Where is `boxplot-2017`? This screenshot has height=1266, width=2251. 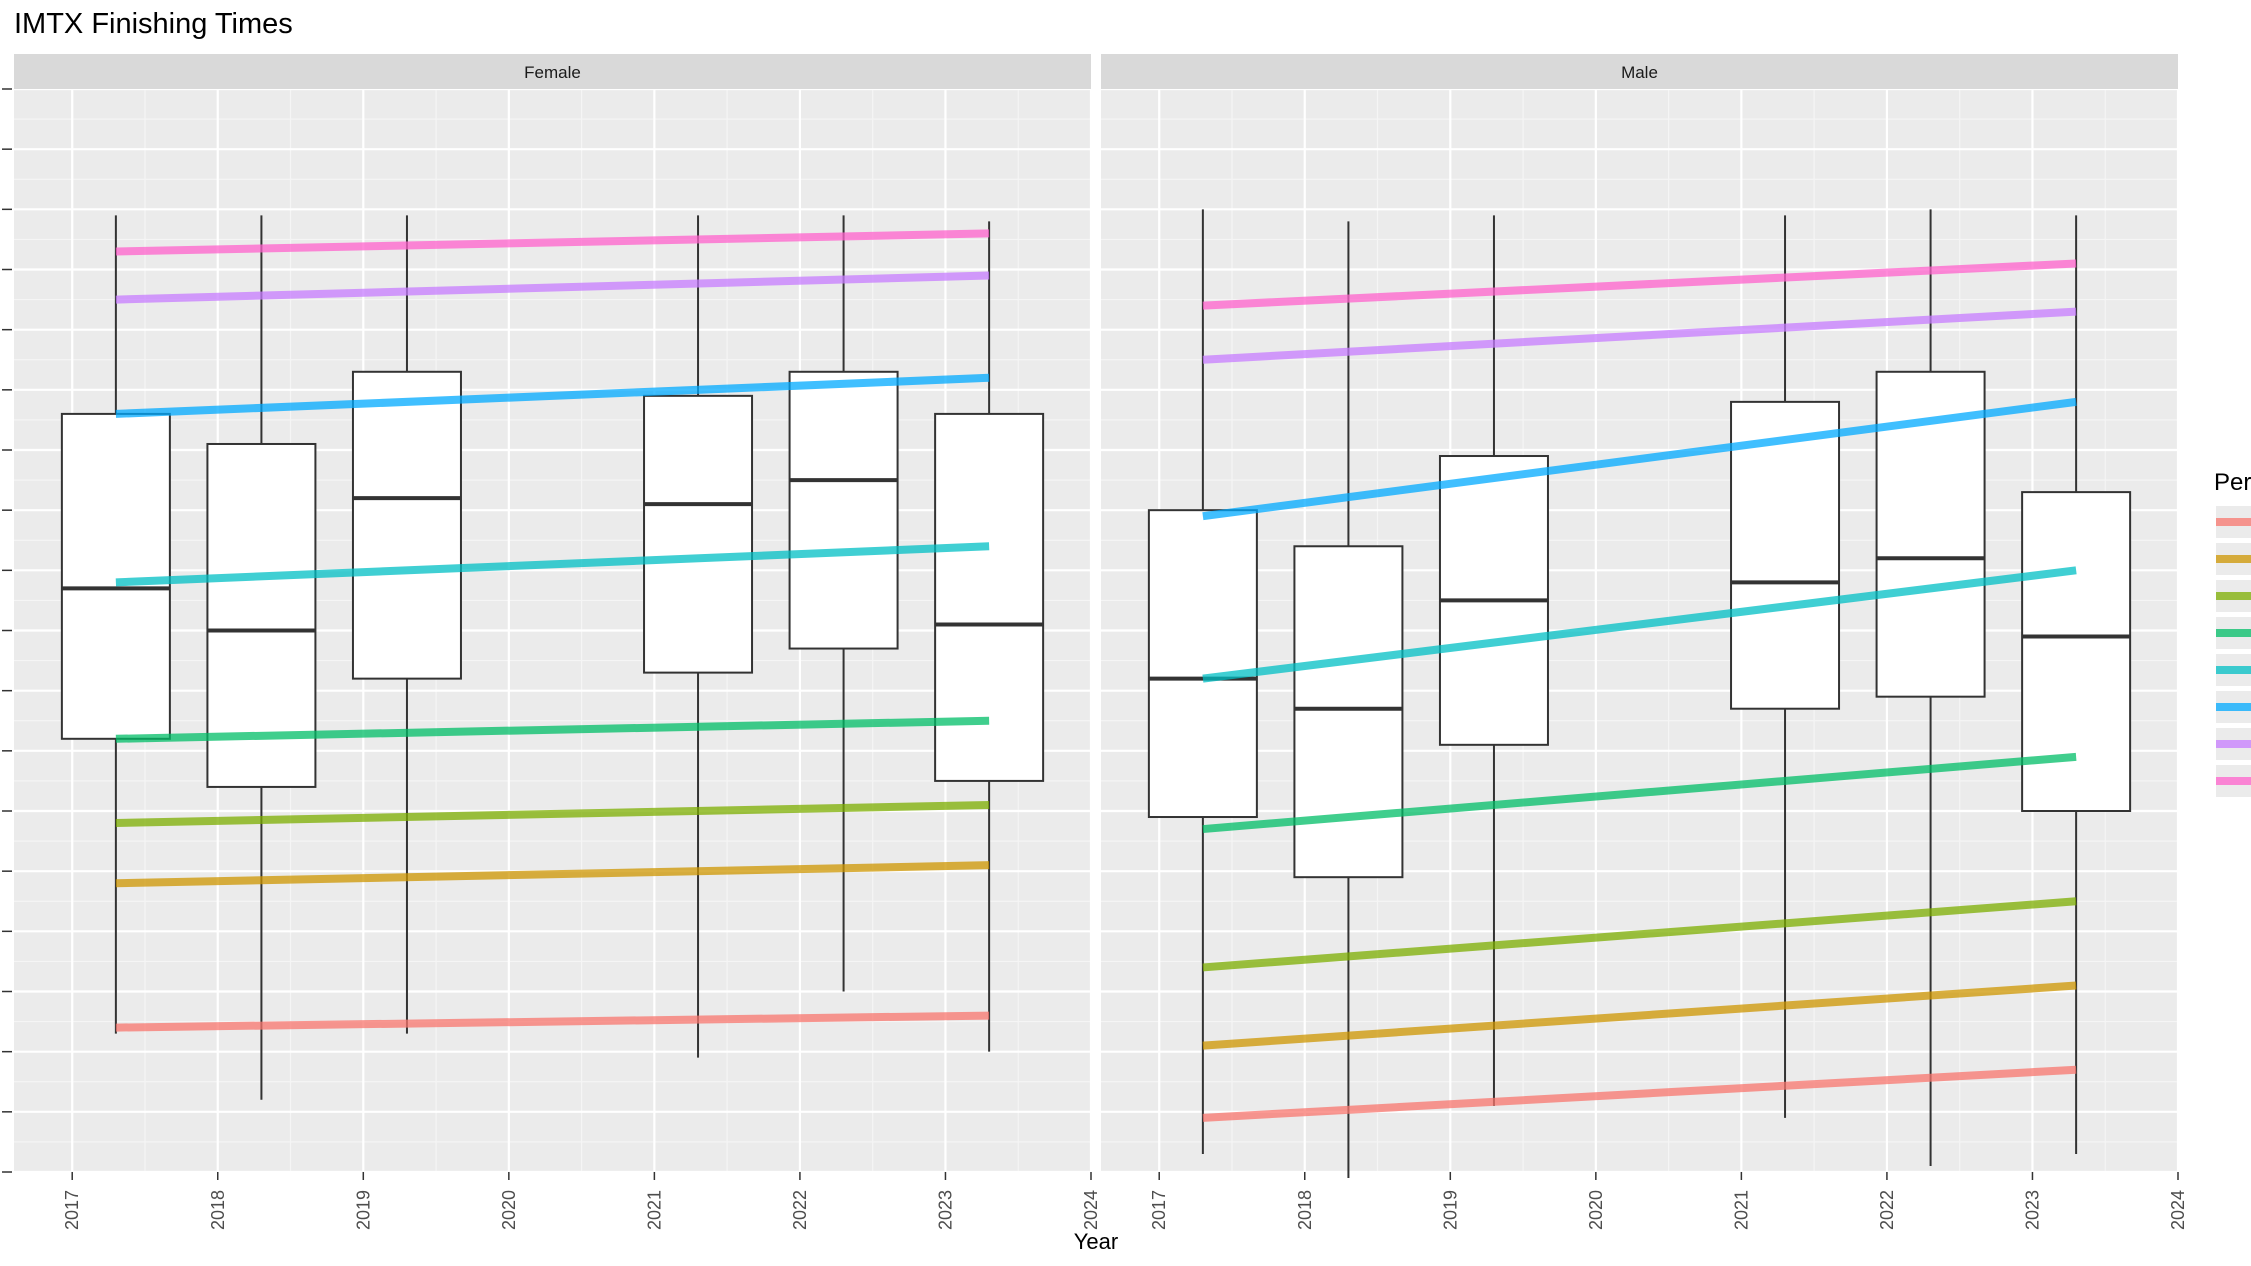 boxplot-2017 is located at coordinates (115, 624).